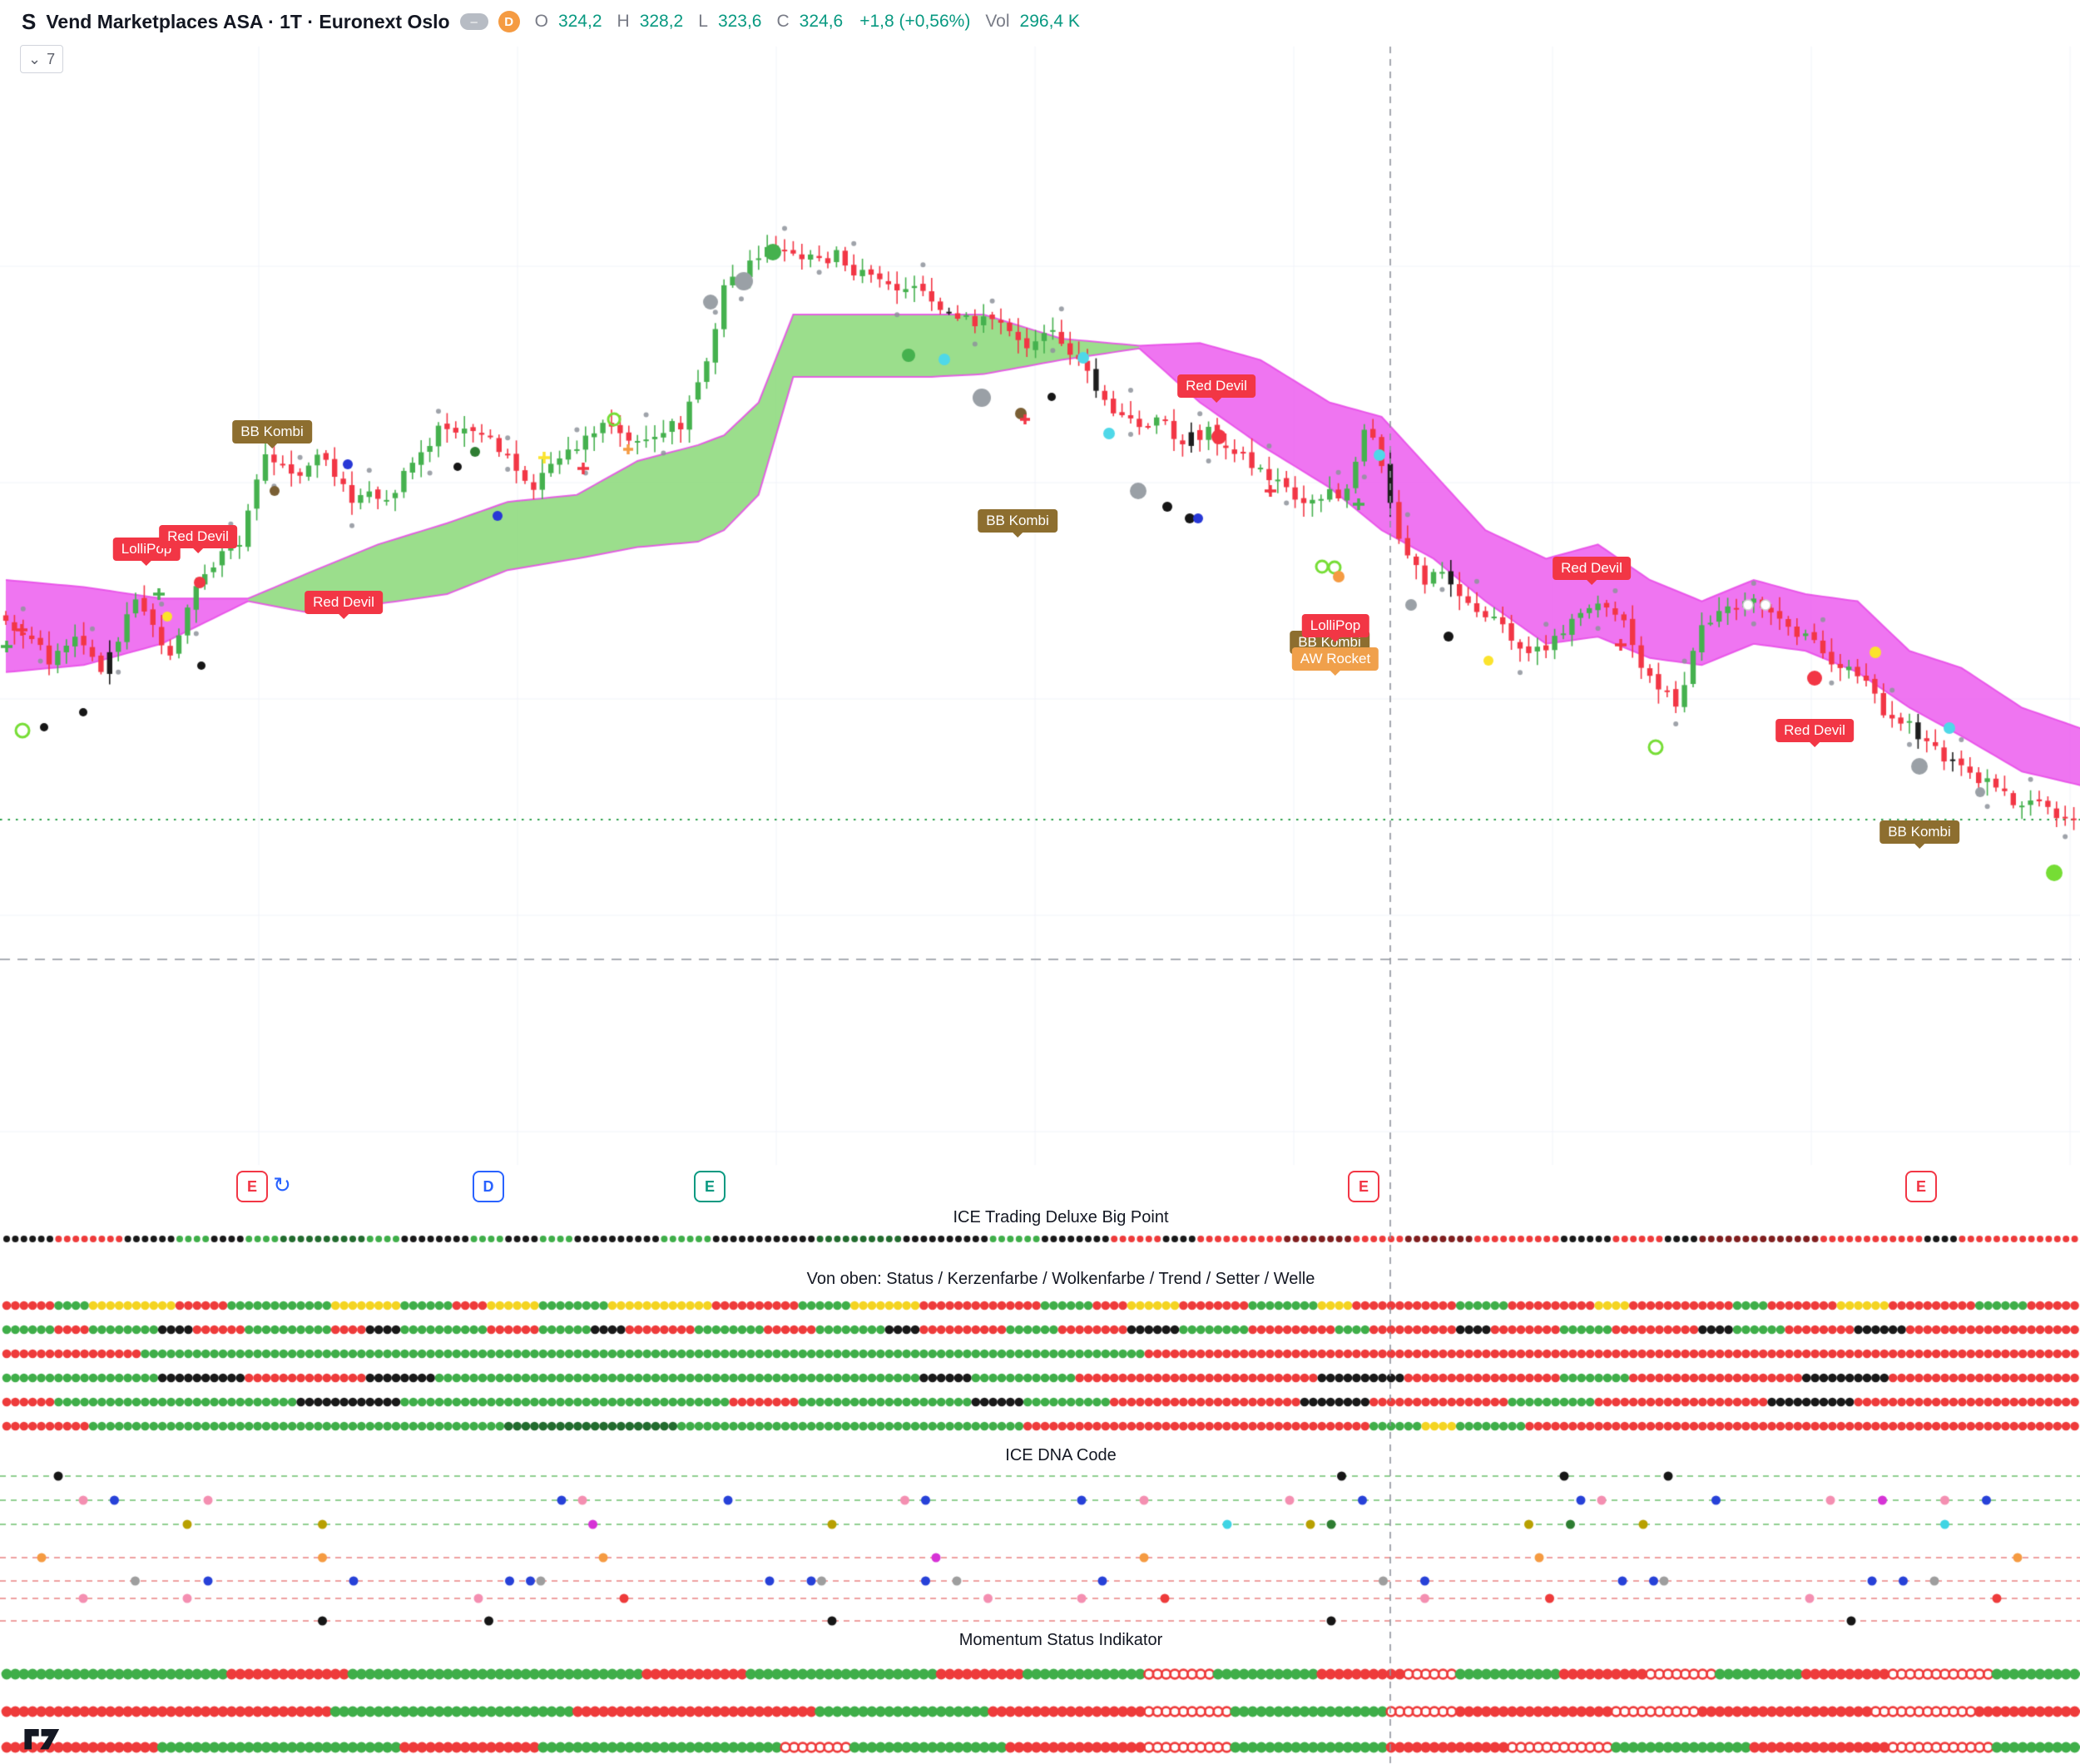 The image size is (2080, 1764). I want to click on delayed-data-badge: D, so click(509, 22).